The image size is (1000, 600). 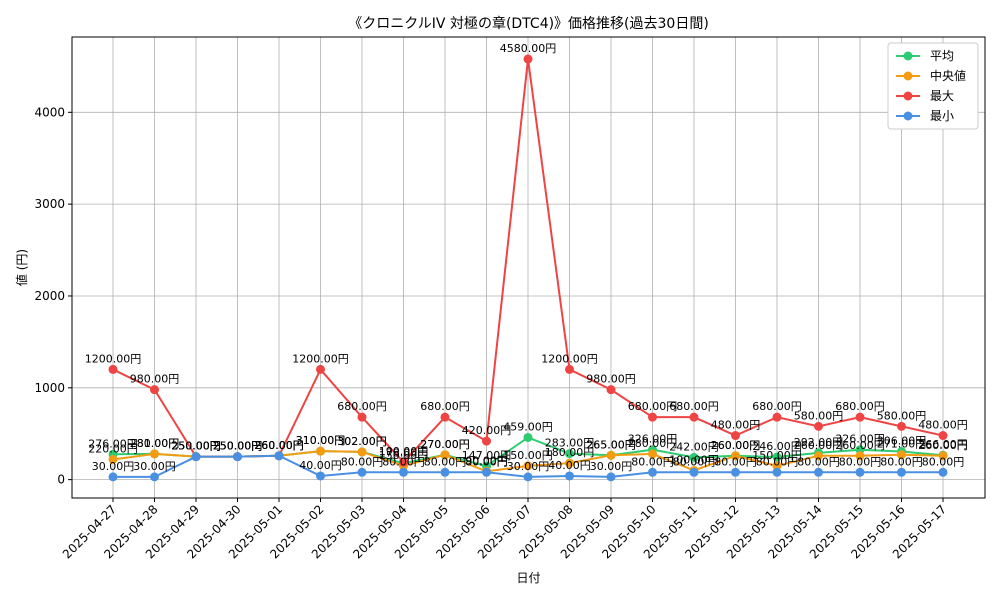 What do you see at coordinates (777, 446) in the screenshot?
I see `data-label: 246.00円` at bounding box center [777, 446].